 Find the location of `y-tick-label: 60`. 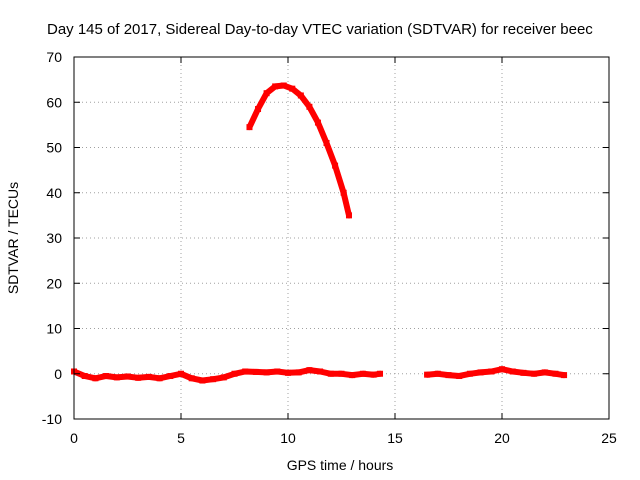

y-tick-label: 60 is located at coordinates (54, 102).